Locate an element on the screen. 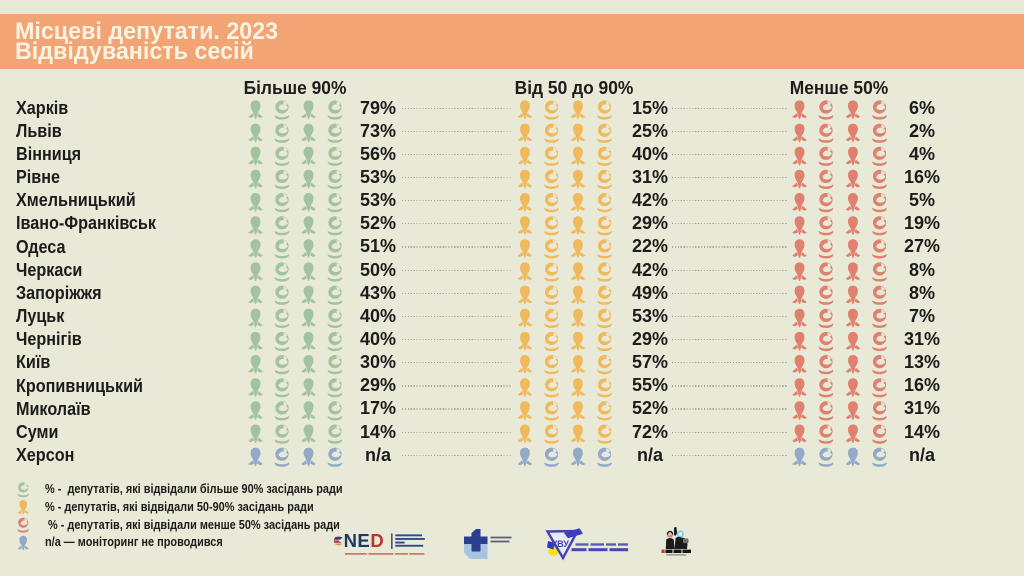 The height and width of the screenshot is (576, 1024). svg-text: D is located at coordinates (376, 540).